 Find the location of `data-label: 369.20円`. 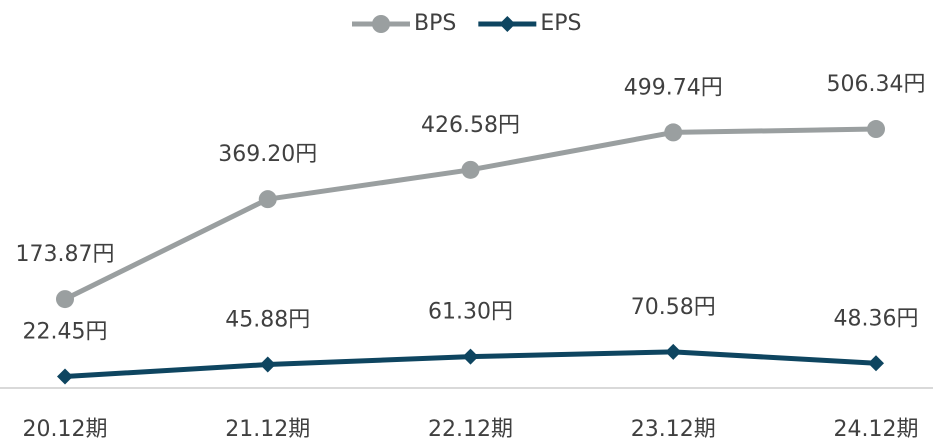

data-label: 369.20円 is located at coordinates (267, 154).